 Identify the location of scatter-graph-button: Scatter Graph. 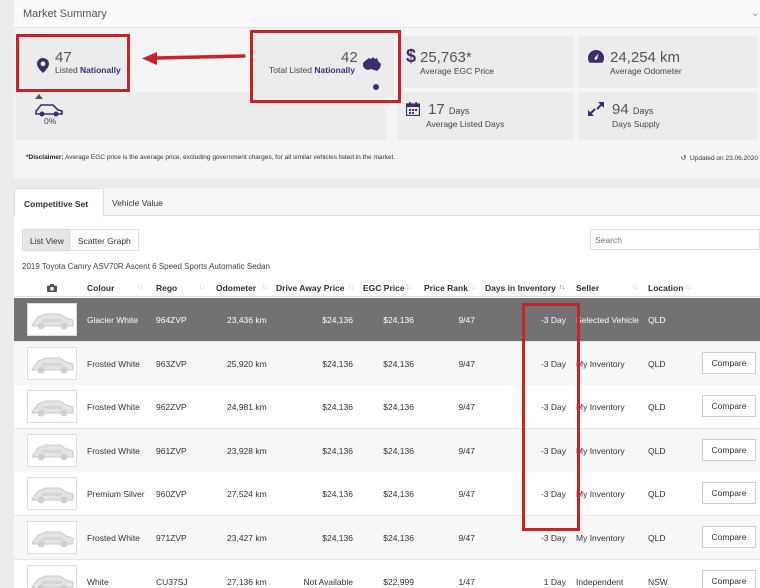
(104, 240).